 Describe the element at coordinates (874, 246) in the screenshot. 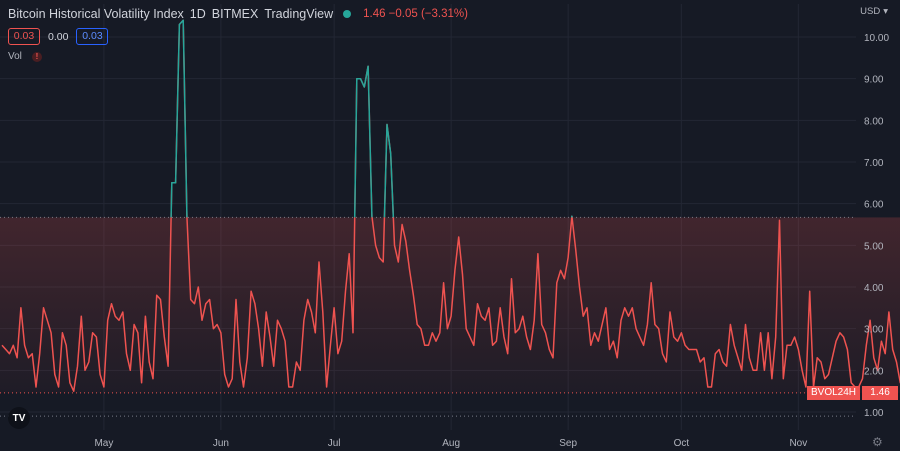

I see `y-tick-label: 5.00` at that location.